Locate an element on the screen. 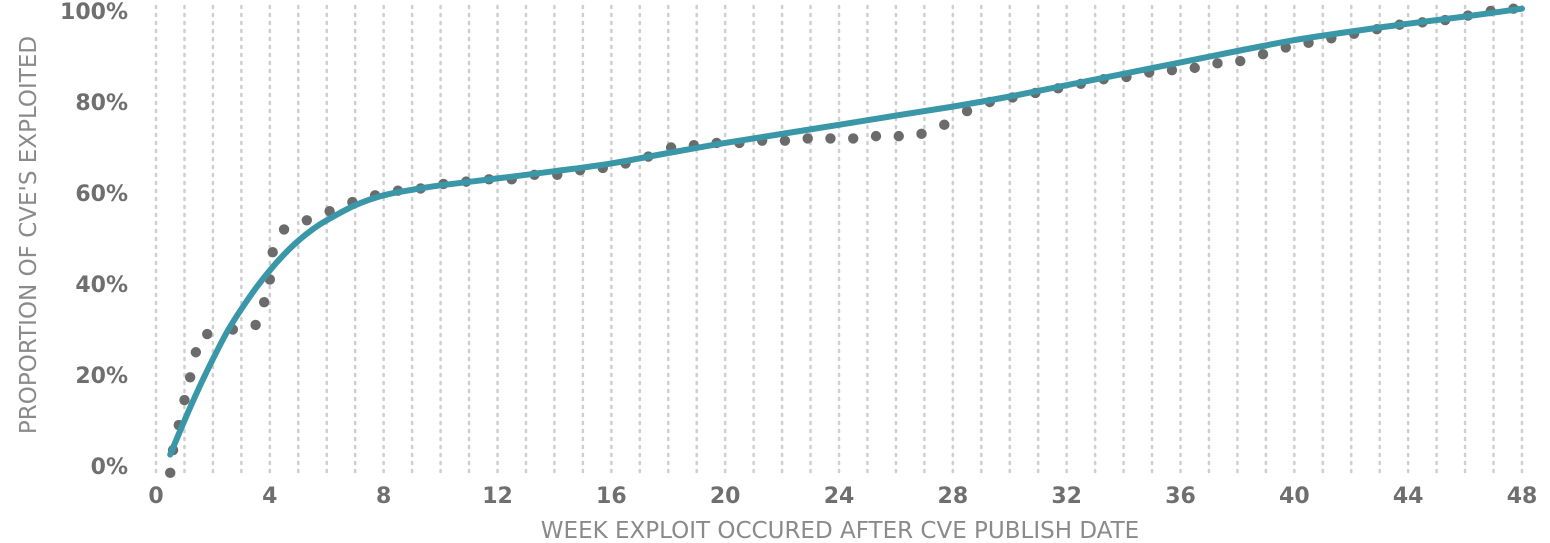 This screenshot has width=1550, height=543. y-tick-label: 20% is located at coordinates (101, 376).